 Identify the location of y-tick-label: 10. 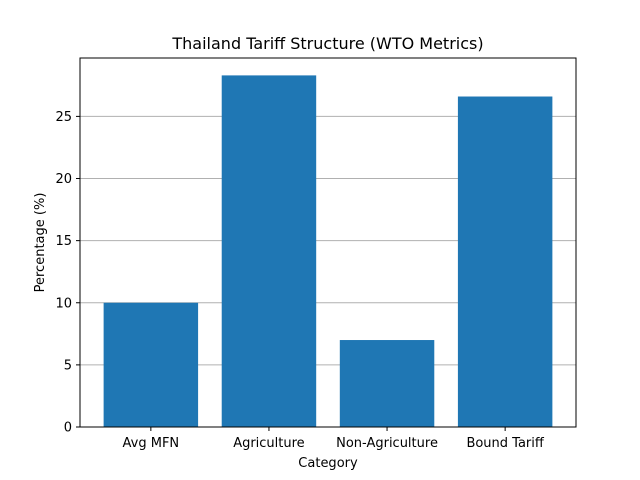
(63, 303).